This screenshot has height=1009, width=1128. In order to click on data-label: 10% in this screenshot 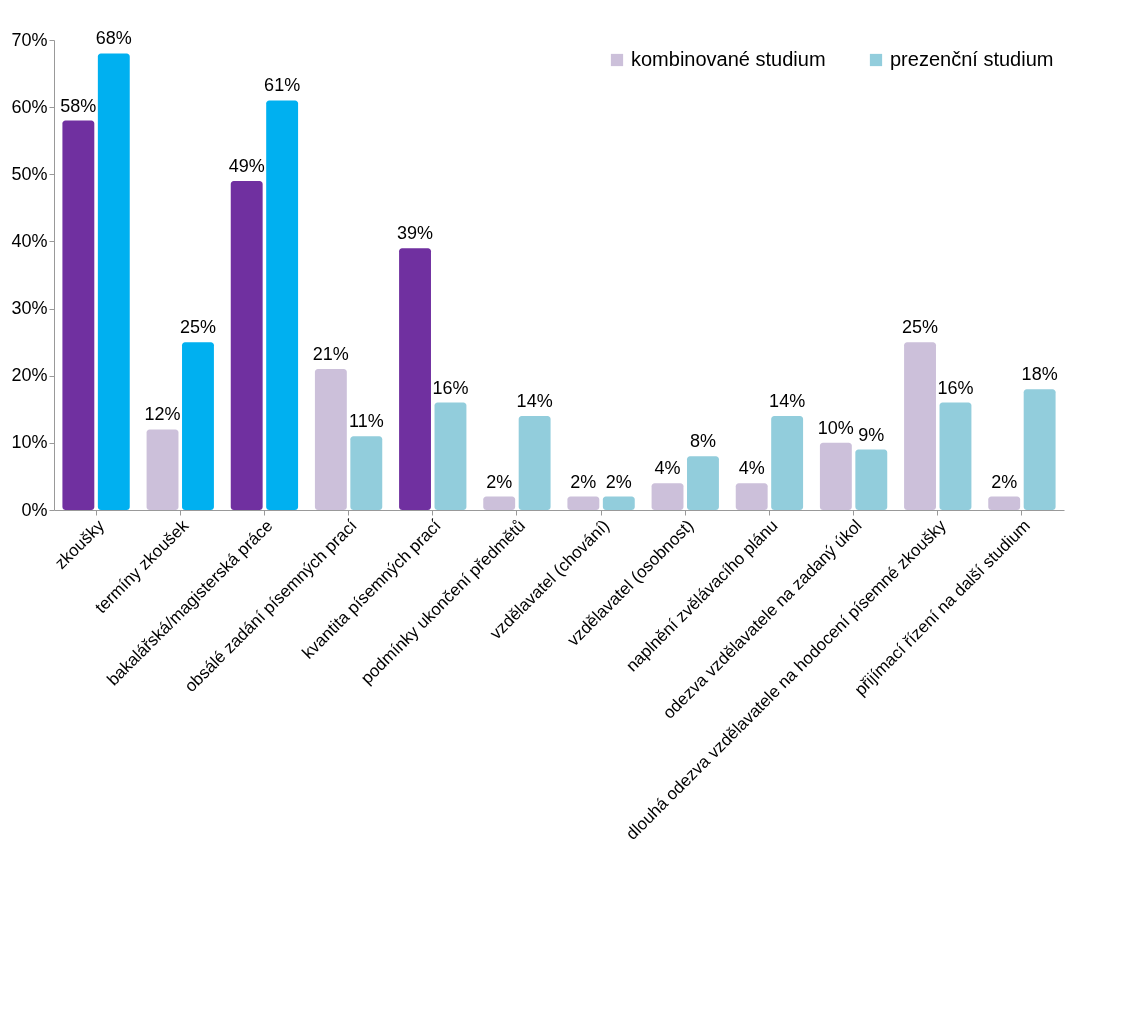, I will do `click(835, 427)`.